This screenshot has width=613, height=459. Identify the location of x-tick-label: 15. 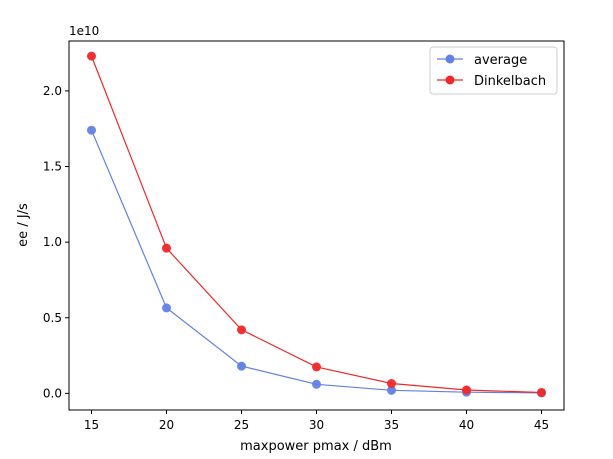
(91, 425).